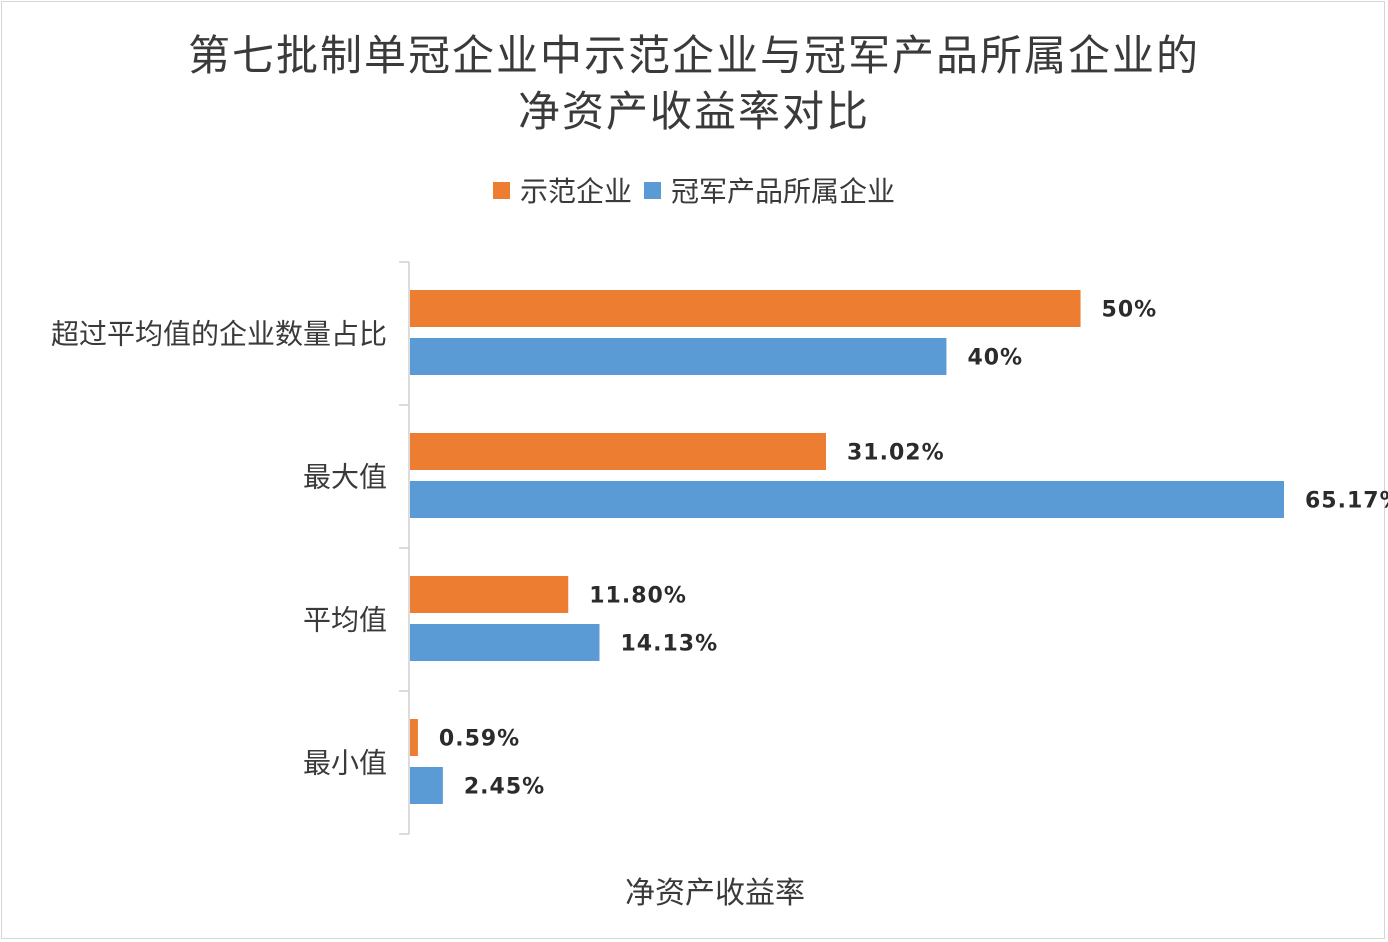 This screenshot has width=1388, height=942. What do you see at coordinates (669, 644) in the screenshot?
I see `data-label-series-2: 14.13%` at bounding box center [669, 644].